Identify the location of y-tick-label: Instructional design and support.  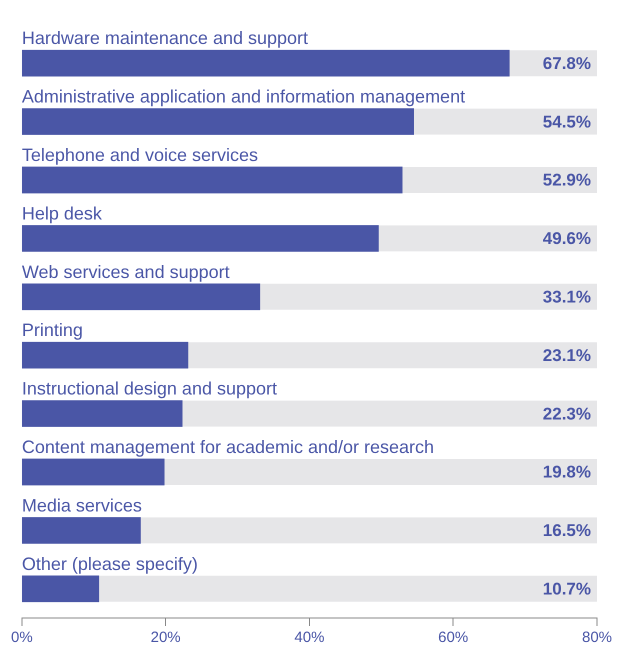
(150, 388).